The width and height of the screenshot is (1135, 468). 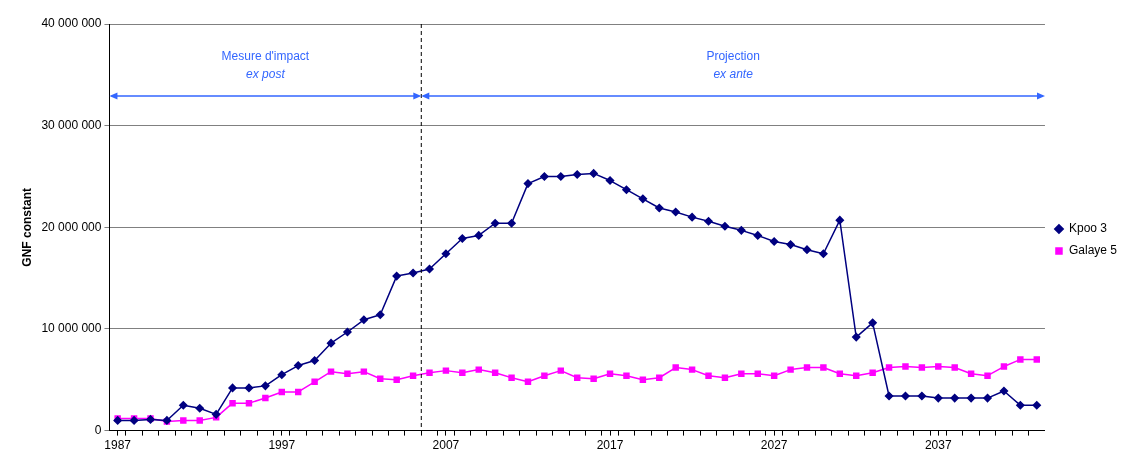 What do you see at coordinates (1093, 250) in the screenshot?
I see `legend-label: Galaye 5` at bounding box center [1093, 250].